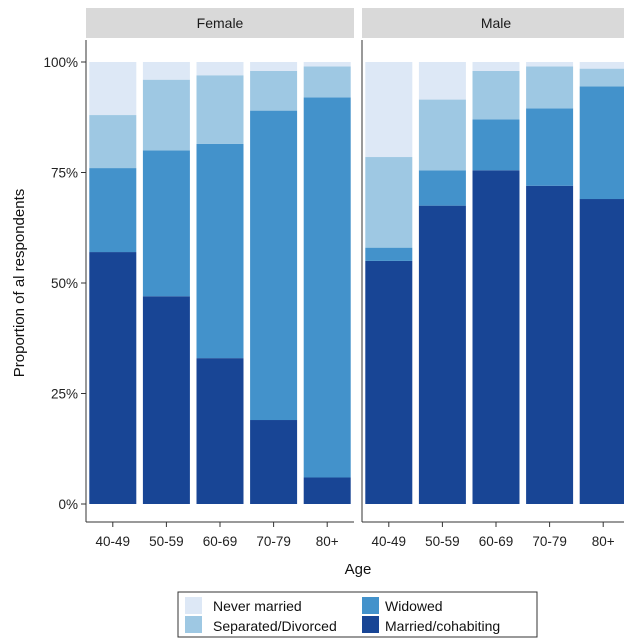  I want to click on x-tick-label-female-70-79: 70-79, so click(273, 541).